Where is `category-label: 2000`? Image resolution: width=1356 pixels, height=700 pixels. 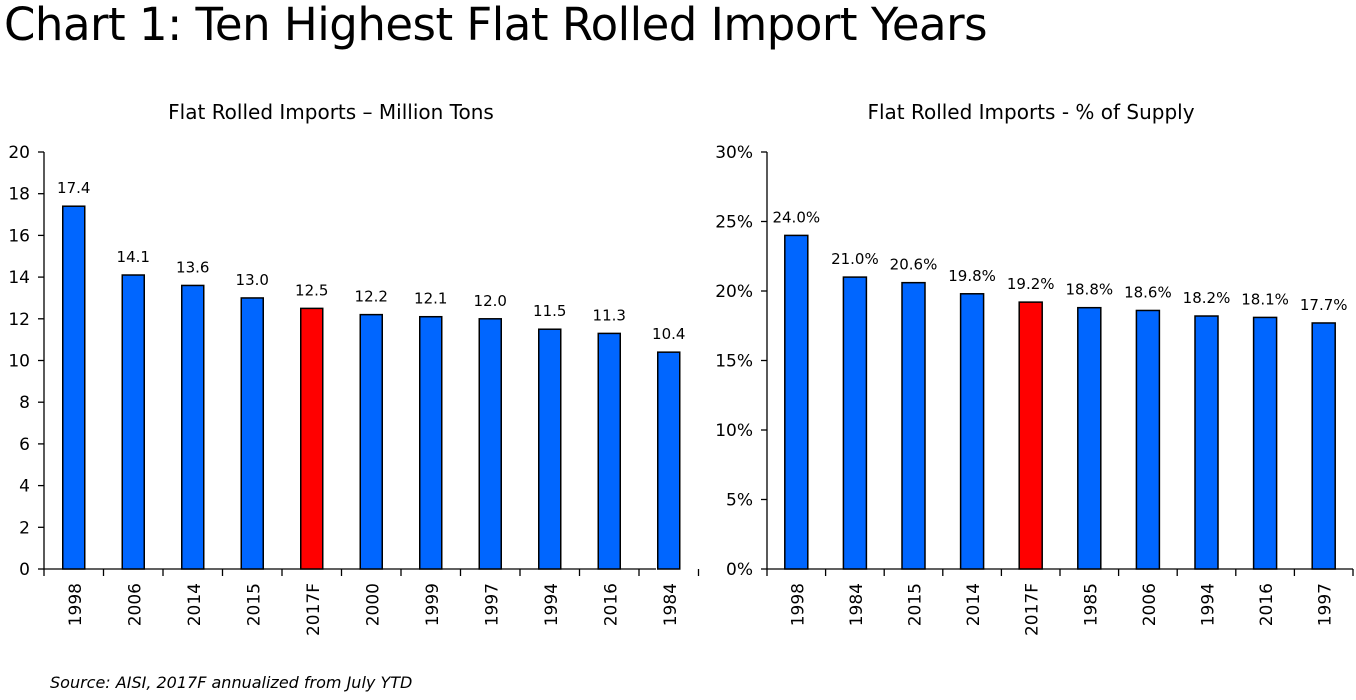
category-label: 2000 is located at coordinates (373, 604).